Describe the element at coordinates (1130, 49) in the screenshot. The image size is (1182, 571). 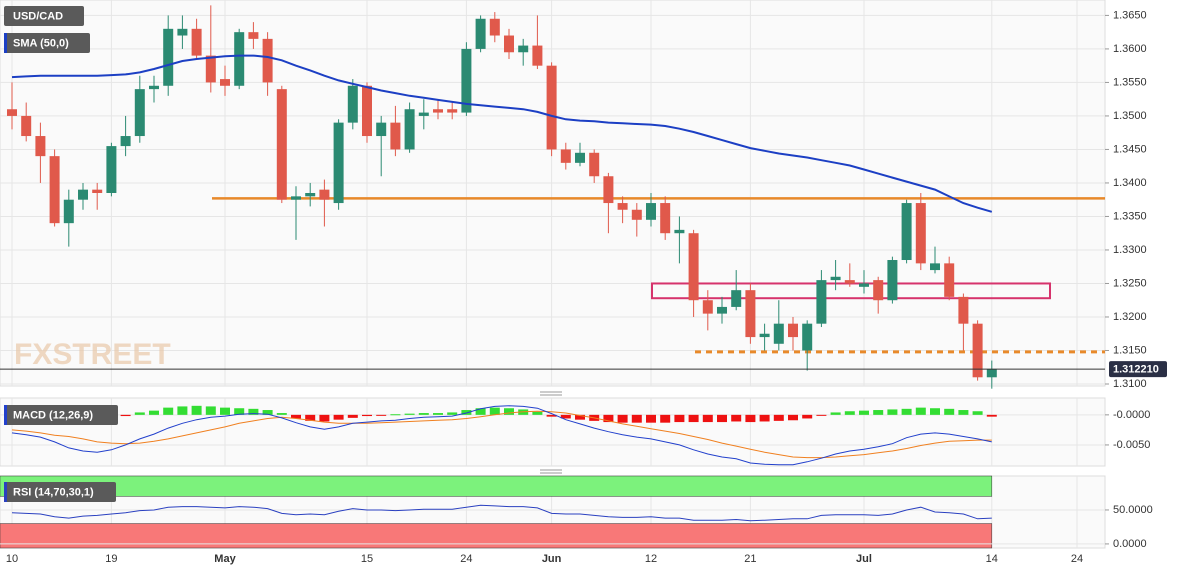
I see `y-tick-label: 1.3600` at that location.